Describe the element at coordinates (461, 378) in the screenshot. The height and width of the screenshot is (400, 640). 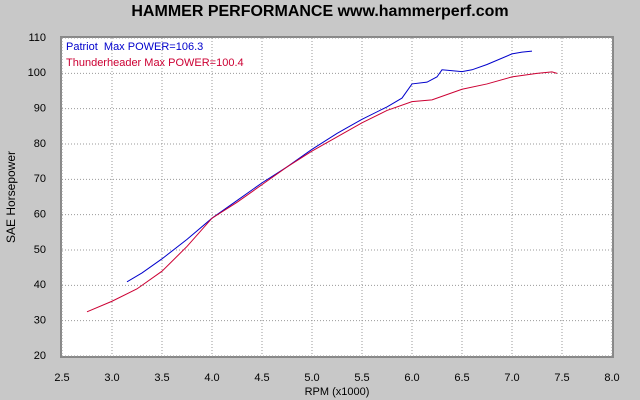
I see `x-tick-label: 6.5` at that location.